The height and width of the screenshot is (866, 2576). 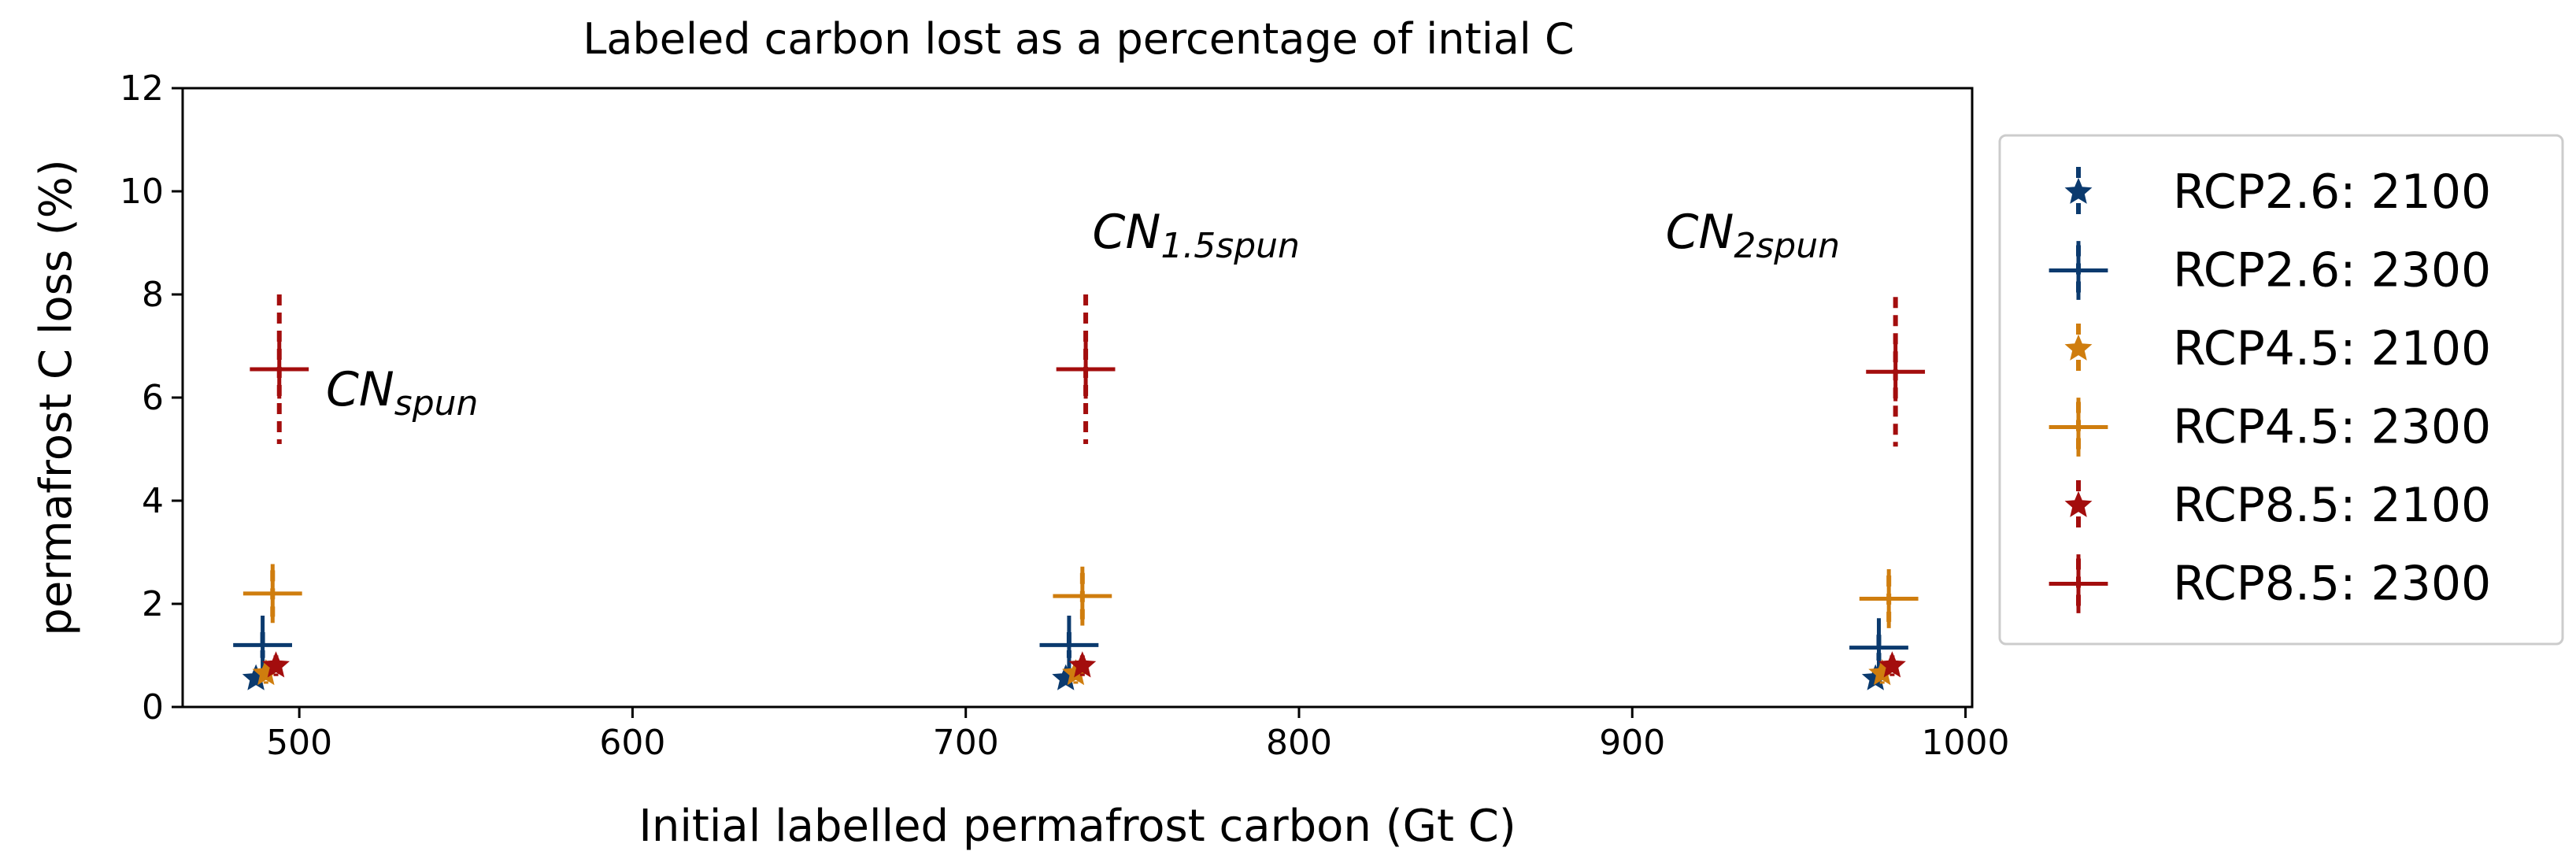 I want to click on legend-entry: RCP2.6: 2100, so click(x=2277, y=192).